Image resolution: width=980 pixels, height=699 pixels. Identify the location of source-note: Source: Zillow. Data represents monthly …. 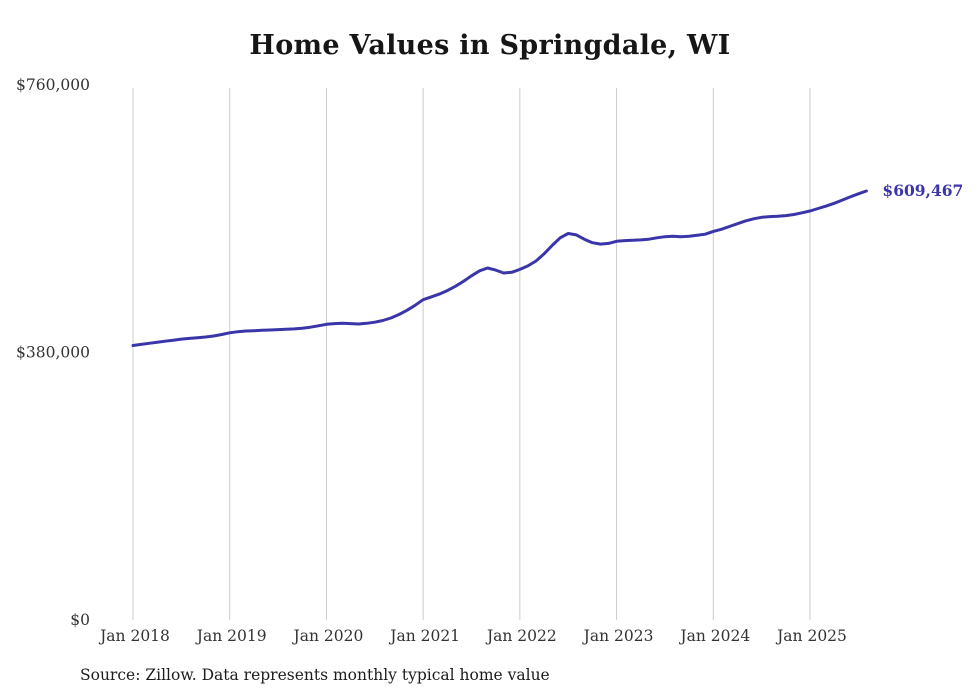
(315, 675).